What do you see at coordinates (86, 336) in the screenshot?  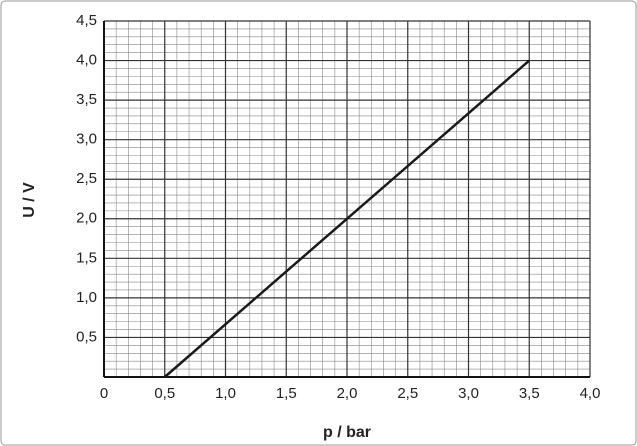 I see `y-tick-label: 0,5` at bounding box center [86, 336].